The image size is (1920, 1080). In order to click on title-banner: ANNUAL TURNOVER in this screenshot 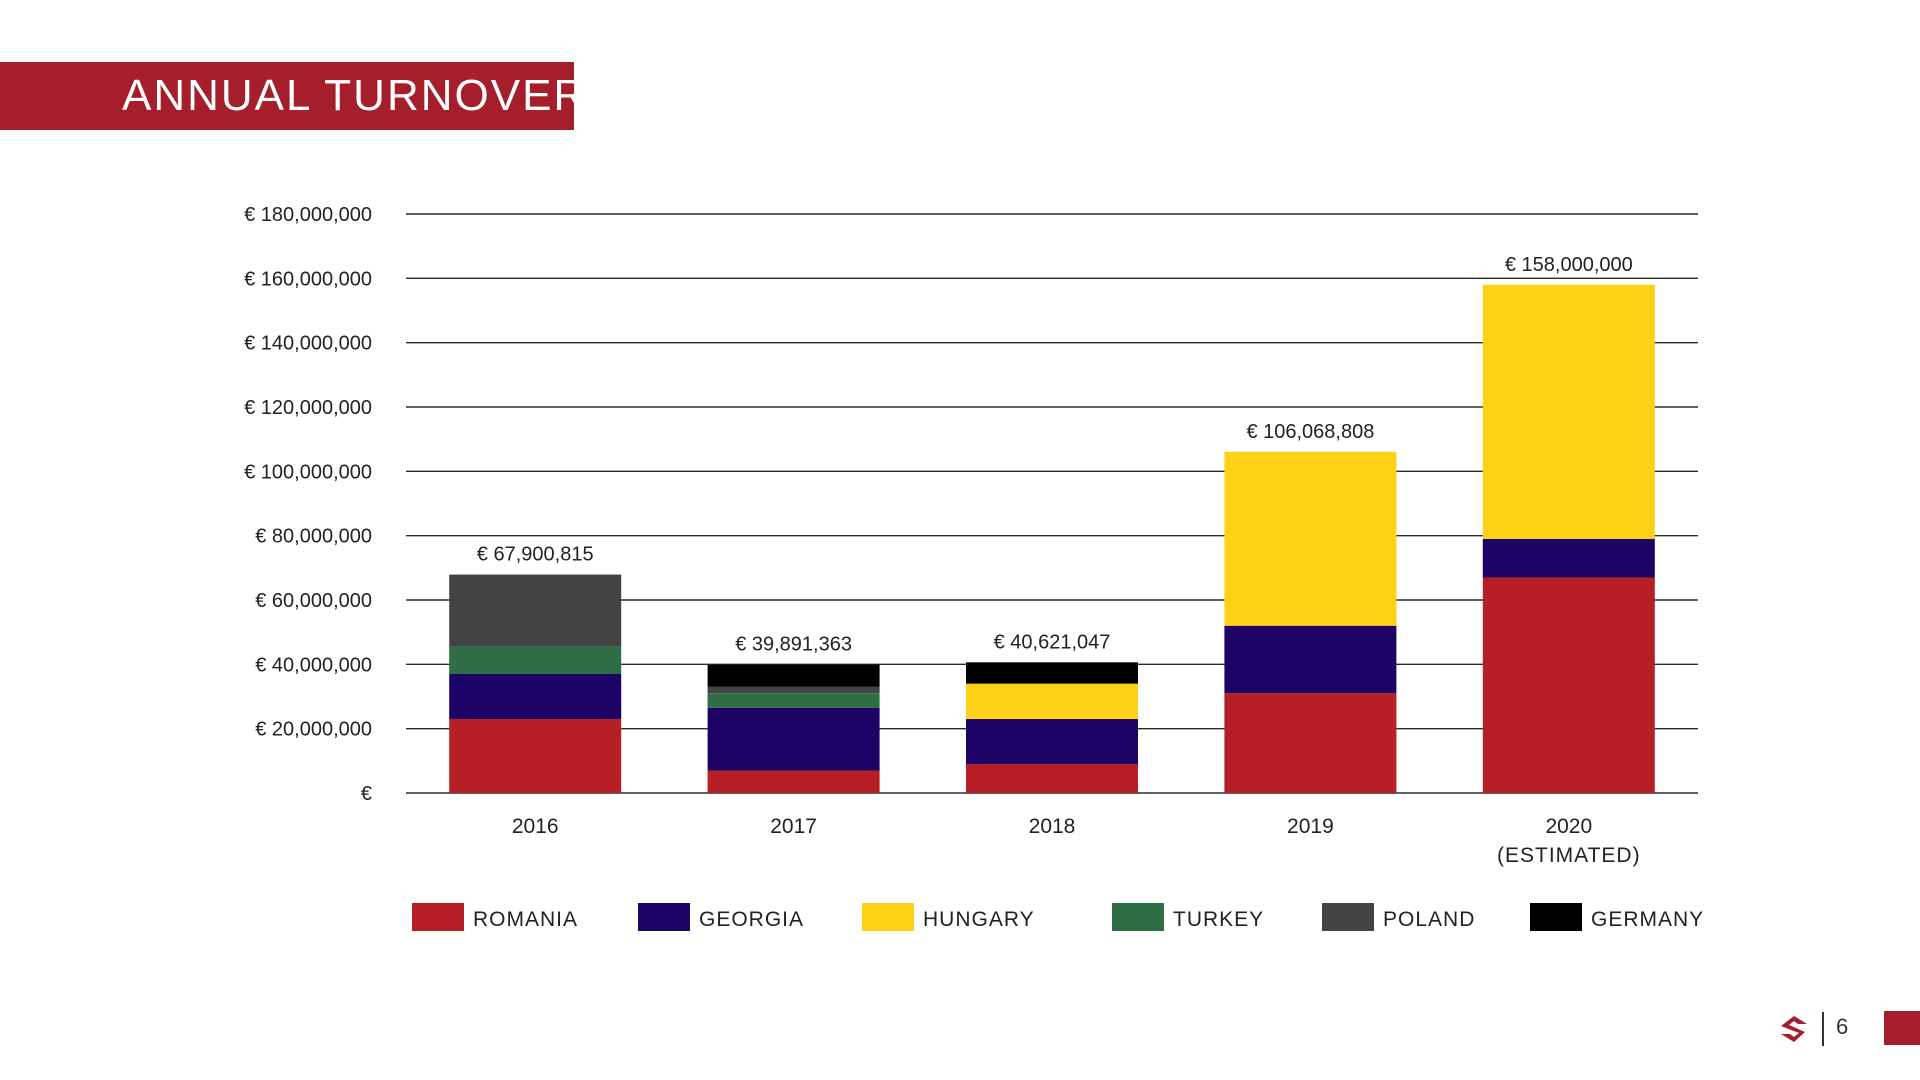, I will do `click(292, 96)`.